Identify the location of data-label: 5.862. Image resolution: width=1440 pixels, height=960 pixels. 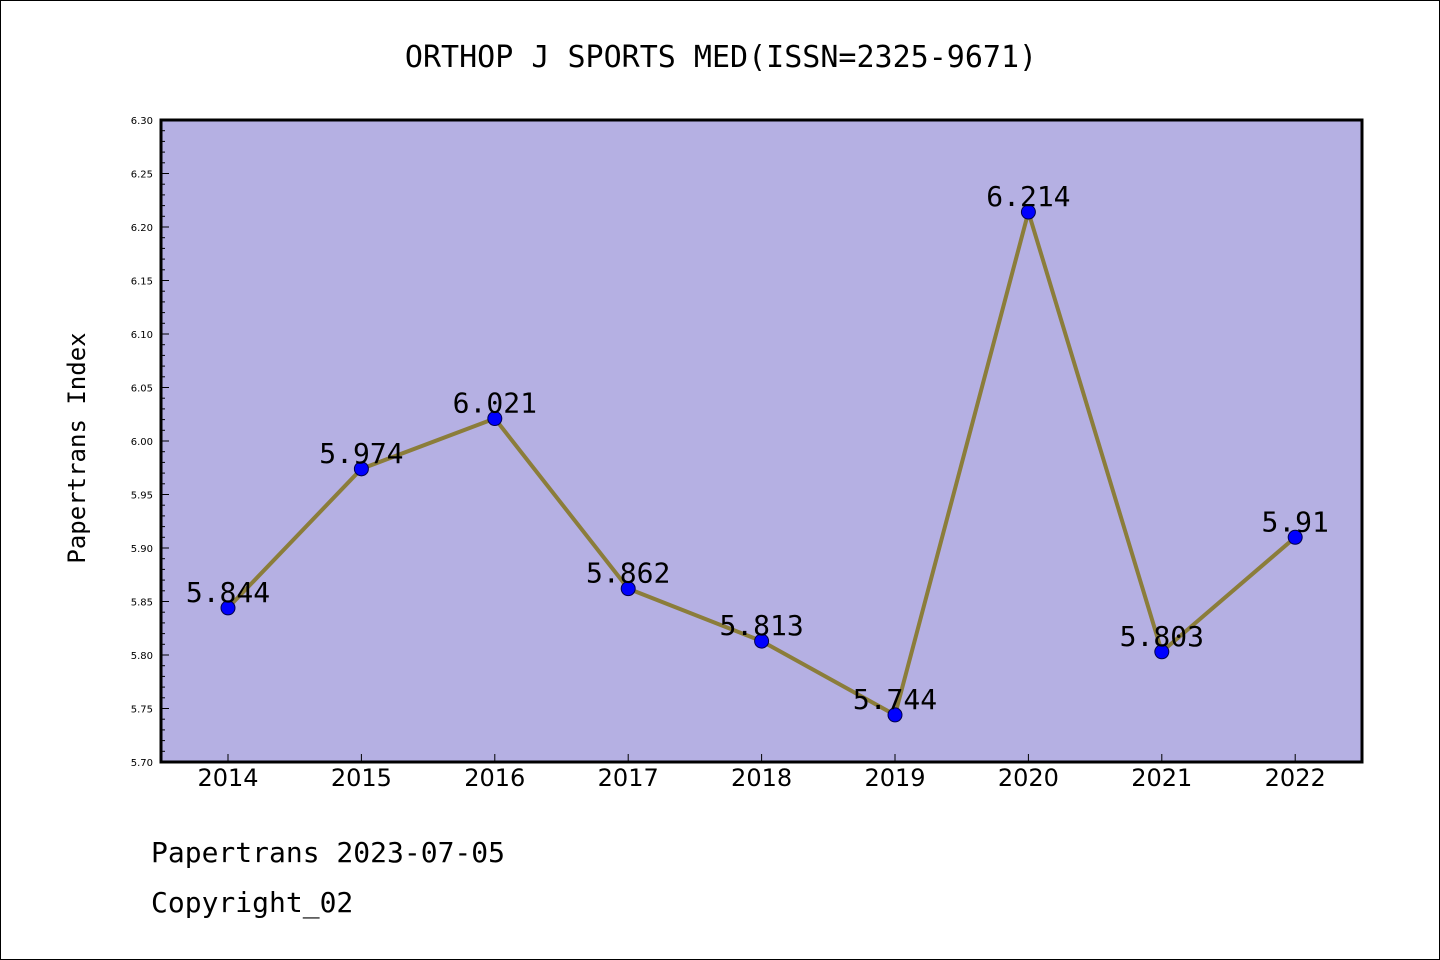
(628, 573).